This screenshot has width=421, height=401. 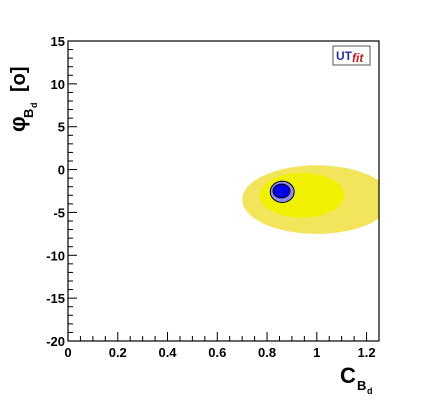 What do you see at coordinates (55, 255) in the screenshot?
I see `y-tick-label: -10` at bounding box center [55, 255].